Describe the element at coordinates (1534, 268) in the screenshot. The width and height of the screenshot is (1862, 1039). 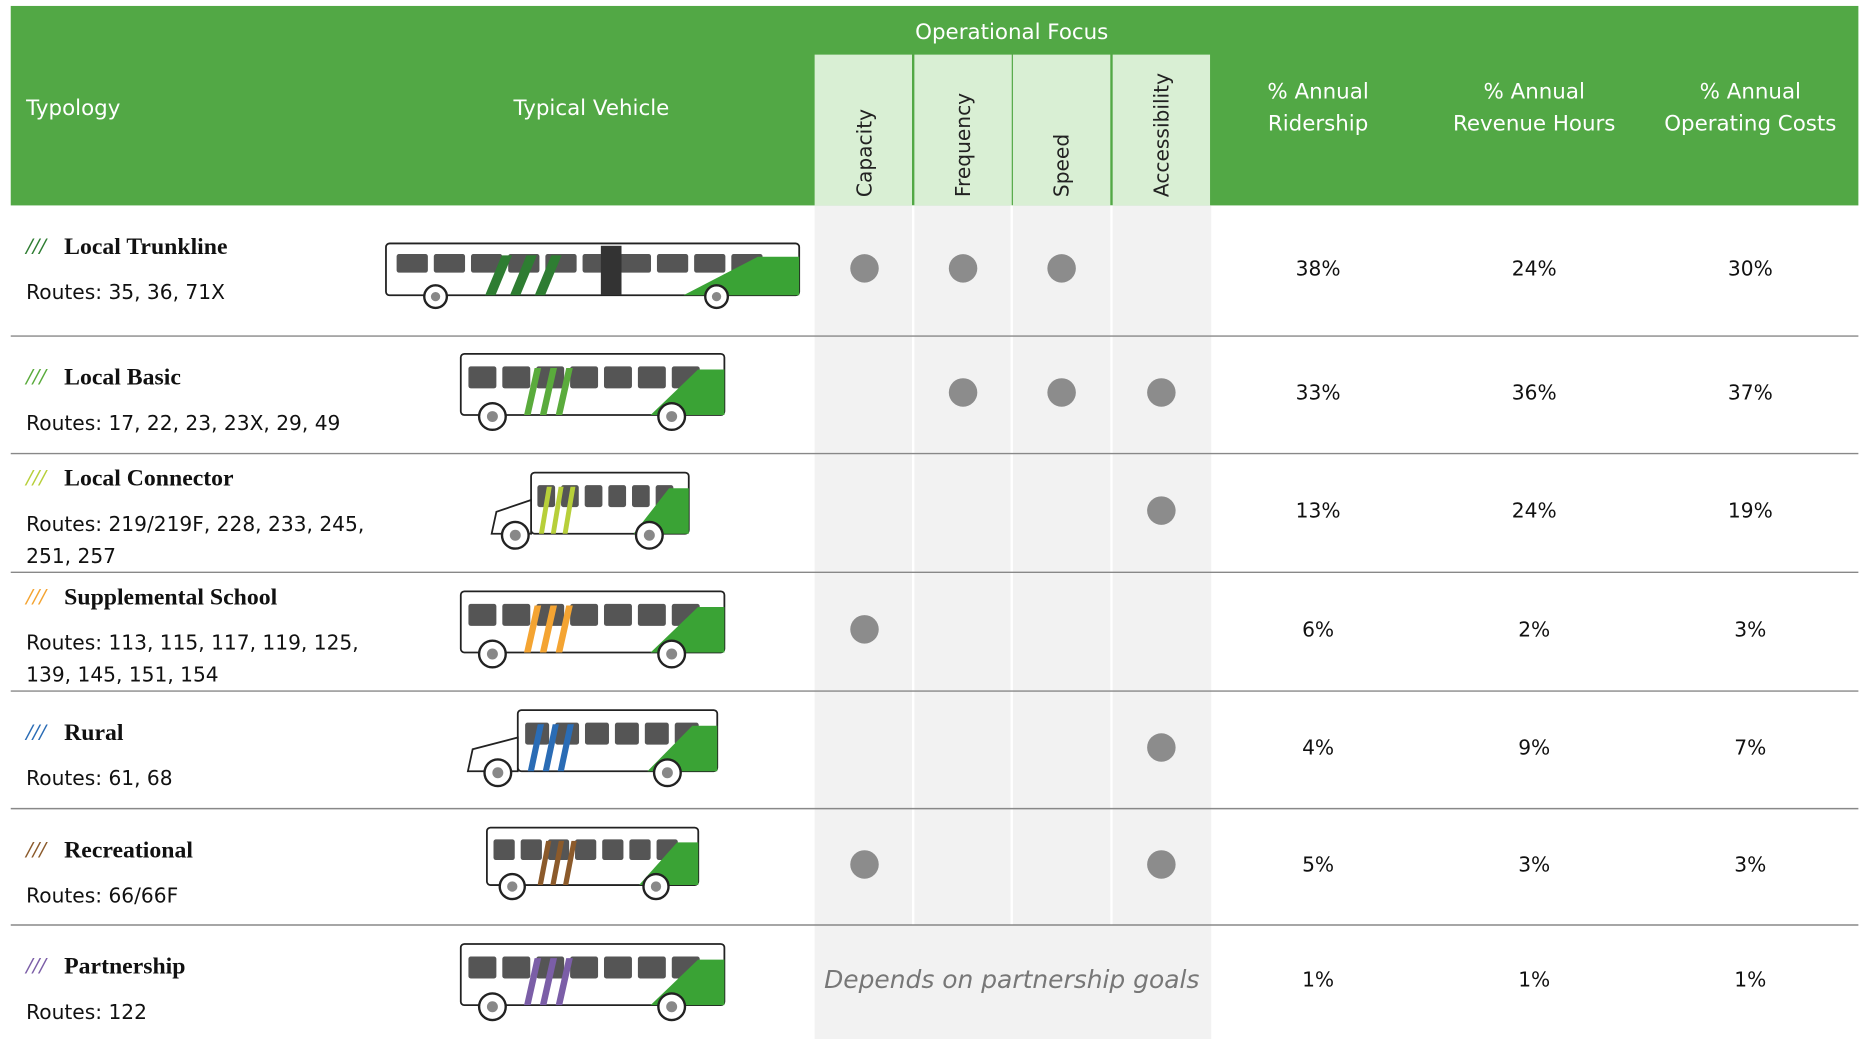
I see `metric-value: 24%` at that location.